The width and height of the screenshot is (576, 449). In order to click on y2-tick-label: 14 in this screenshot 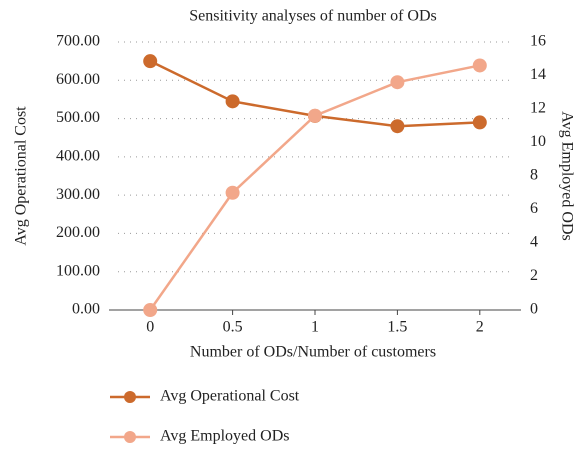, I will do `click(538, 74)`.